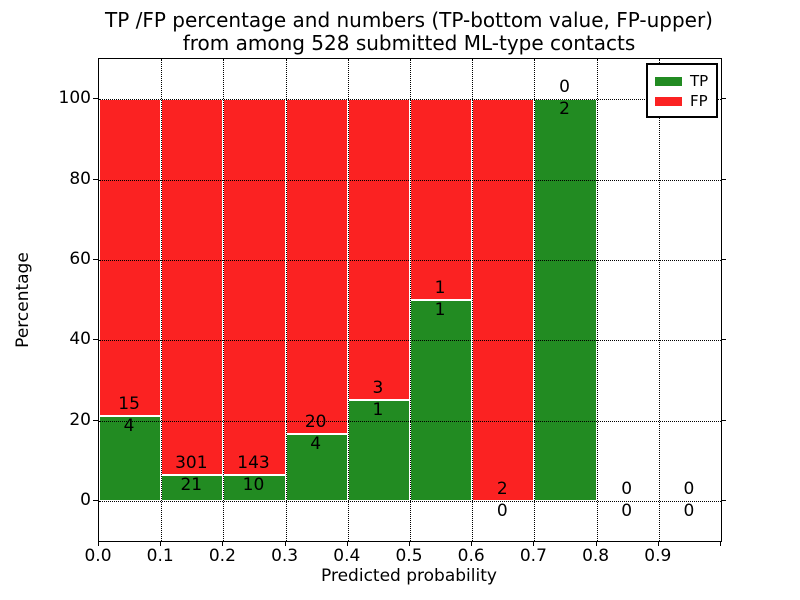 This screenshot has height=600, width=800. Describe the element at coordinates (85, 499) in the screenshot. I see `y-tick-label: 0` at that location.